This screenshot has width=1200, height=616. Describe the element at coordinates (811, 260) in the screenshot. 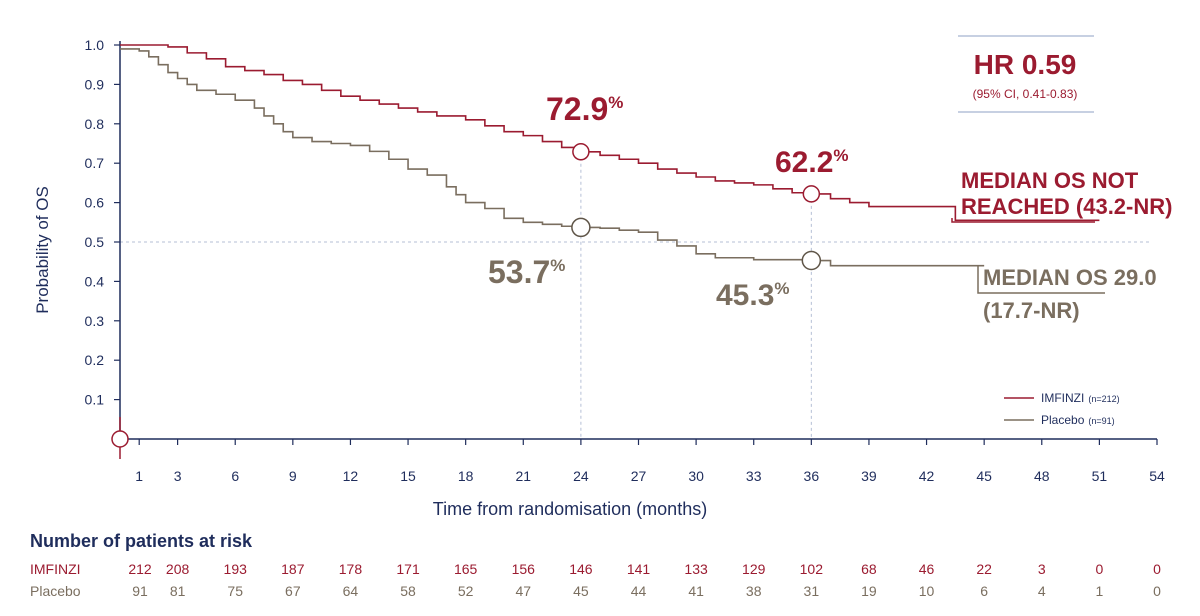

I see `placebo-36-marker` at that location.